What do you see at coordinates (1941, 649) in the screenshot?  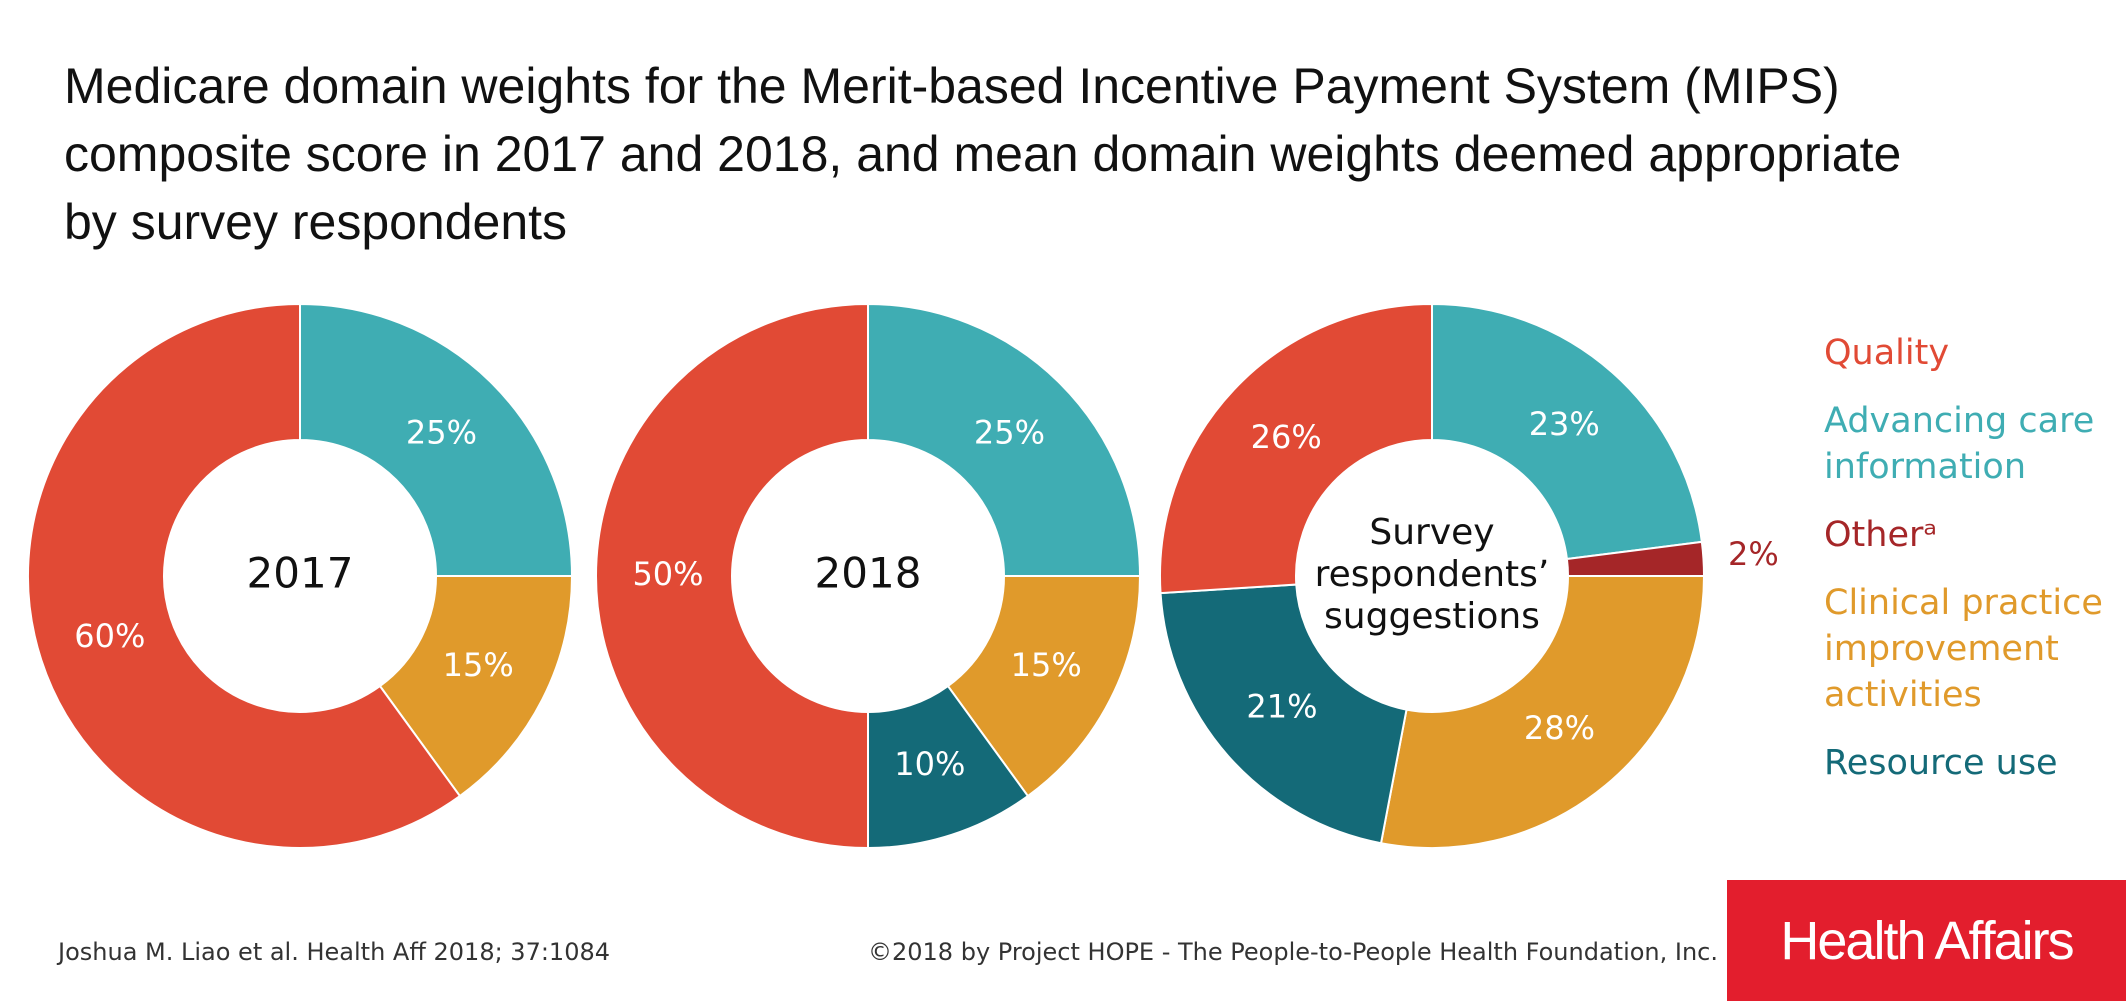 I see `legend-label-clinical-line-2: improvement` at bounding box center [1941, 649].